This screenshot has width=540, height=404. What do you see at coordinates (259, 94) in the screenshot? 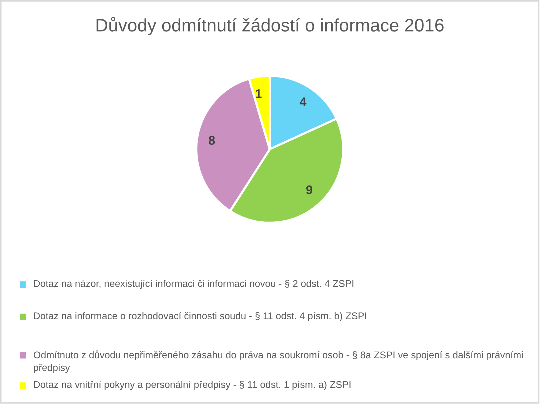
I see `data-label: 1` at bounding box center [259, 94].